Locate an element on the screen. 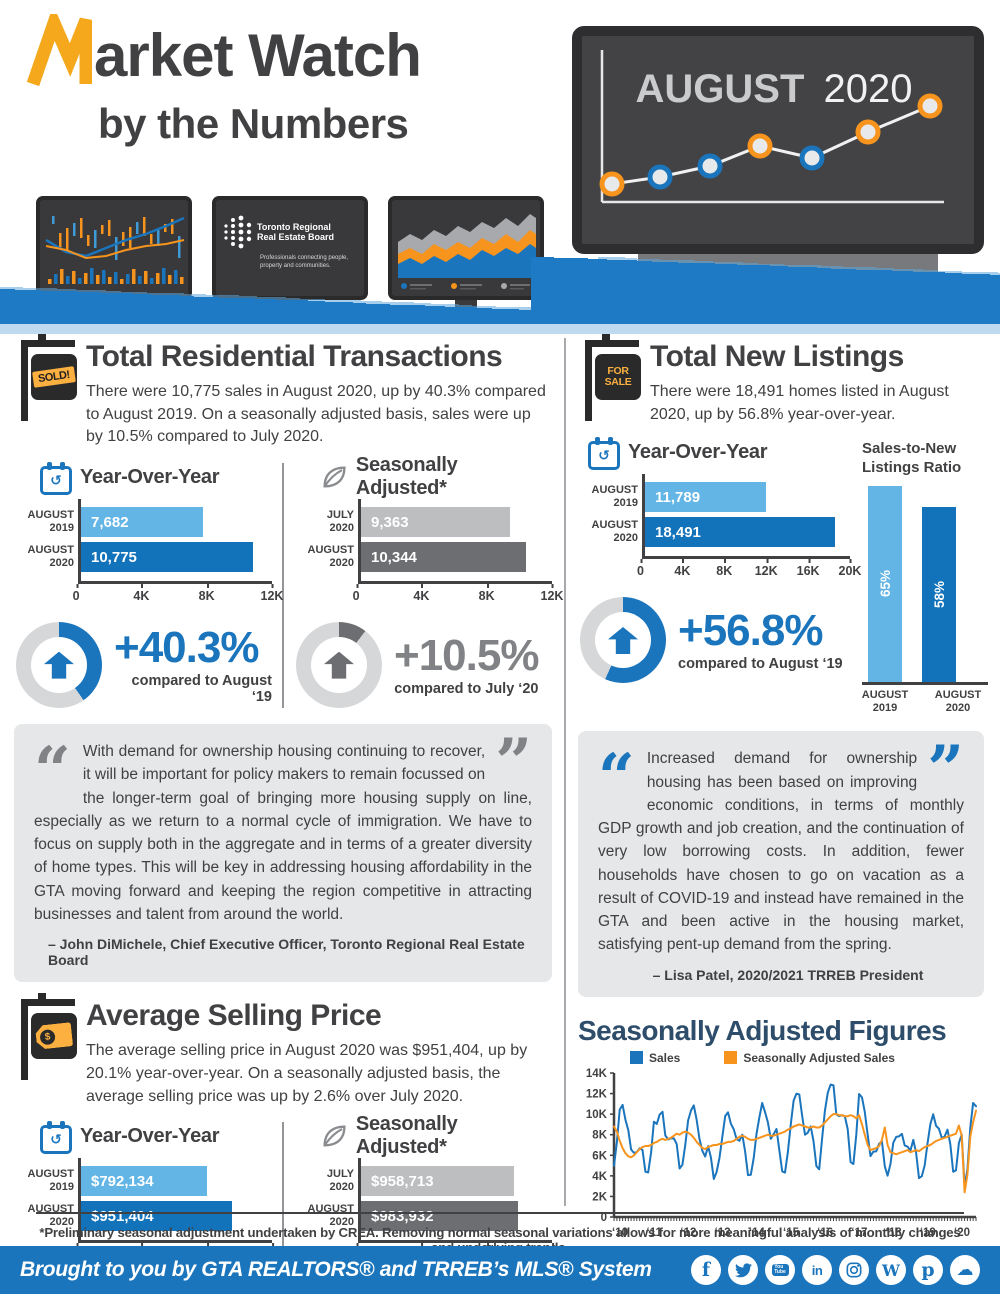  brand: arket Watch by the Numbers is located at coordinates (224, 81).